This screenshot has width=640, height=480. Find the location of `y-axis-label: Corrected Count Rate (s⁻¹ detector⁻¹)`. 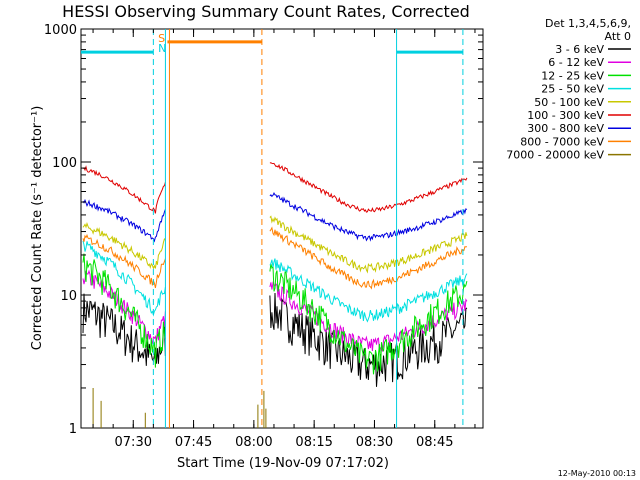

y-axis-label: Corrected Count Rate (s⁻¹ detector⁻¹) is located at coordinates (37, 228).